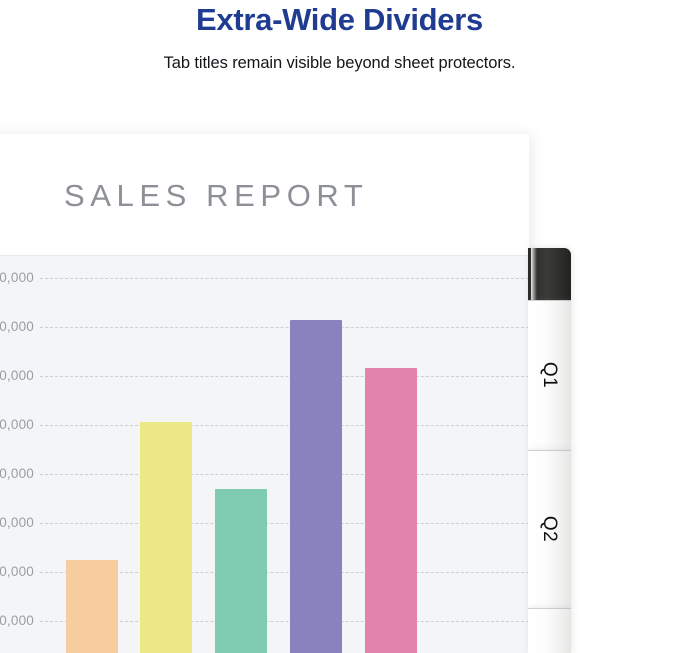  I want to click on tab-label: Q2, so click(550, 529).